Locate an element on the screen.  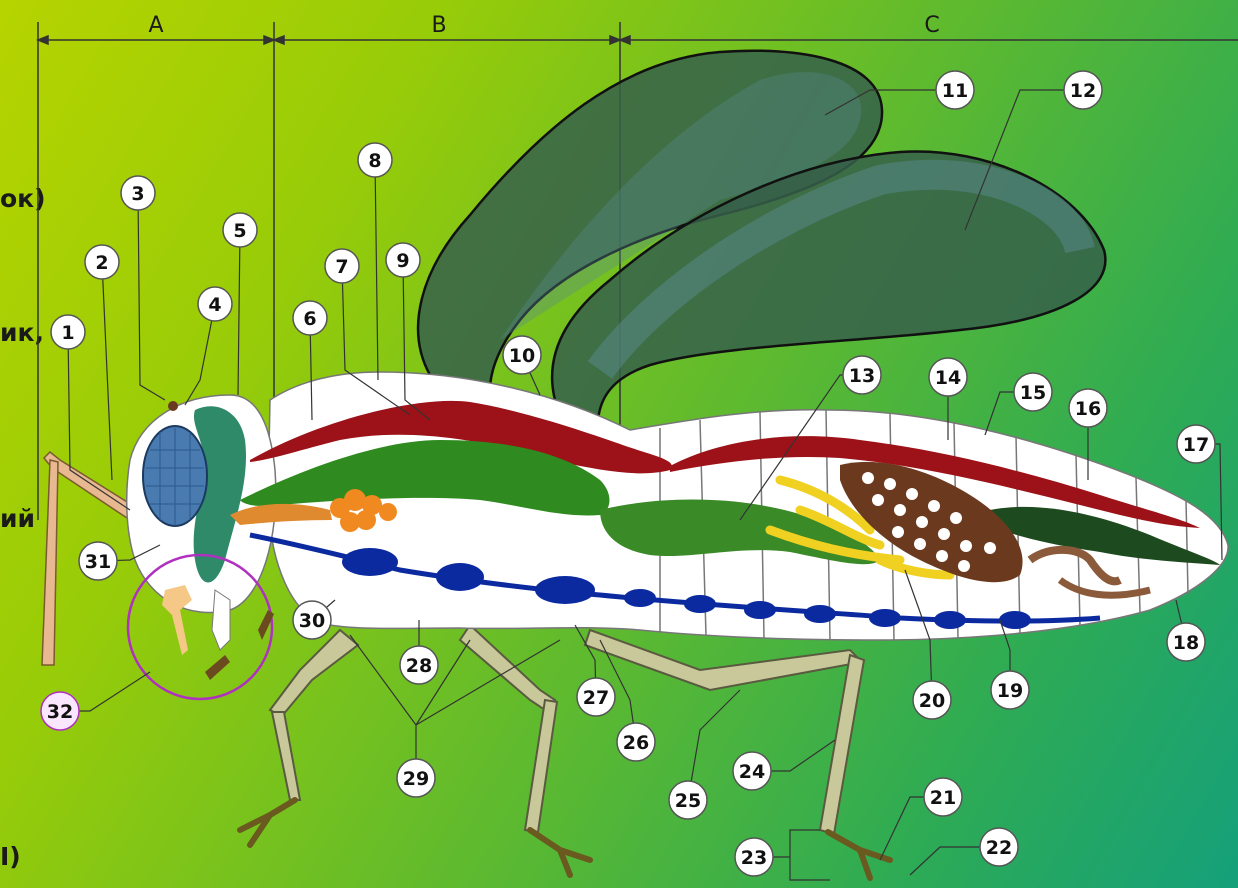
callout-number: 11 is located at coordinates (955, 91).